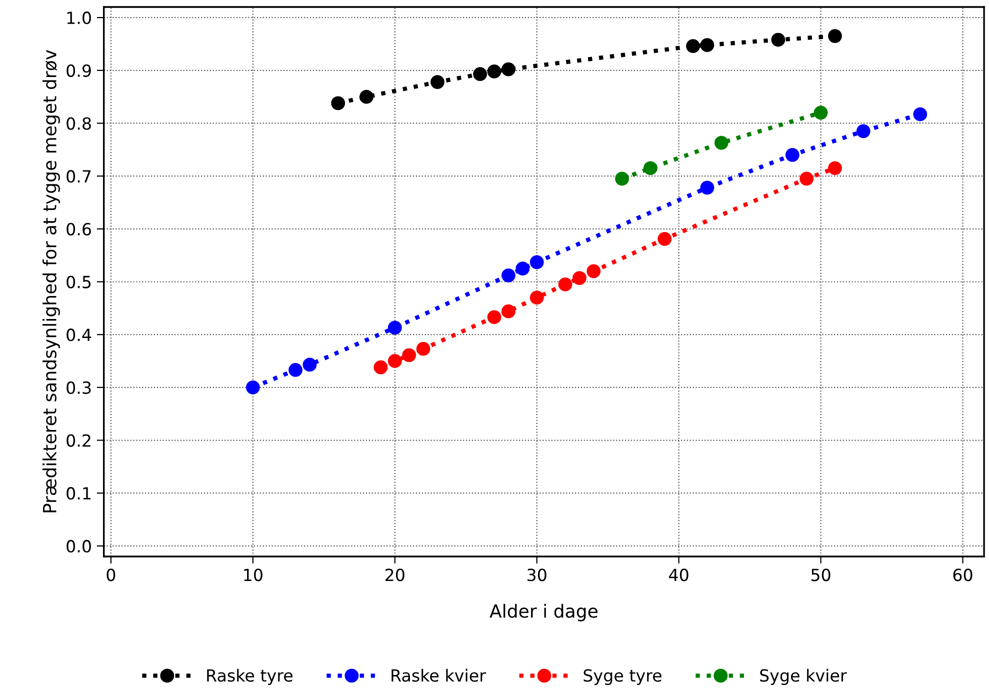 The image size is (989, 700). I want to click on y-tick-label: 0.5, so click(78, 282).